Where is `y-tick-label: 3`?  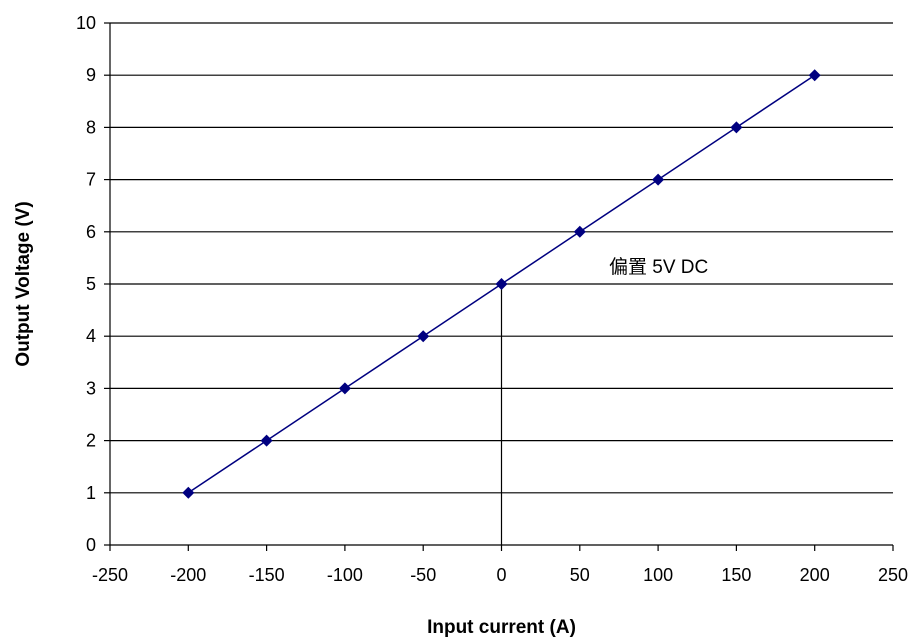 y-tick-label: 3 is located at coordinates (91, 388).